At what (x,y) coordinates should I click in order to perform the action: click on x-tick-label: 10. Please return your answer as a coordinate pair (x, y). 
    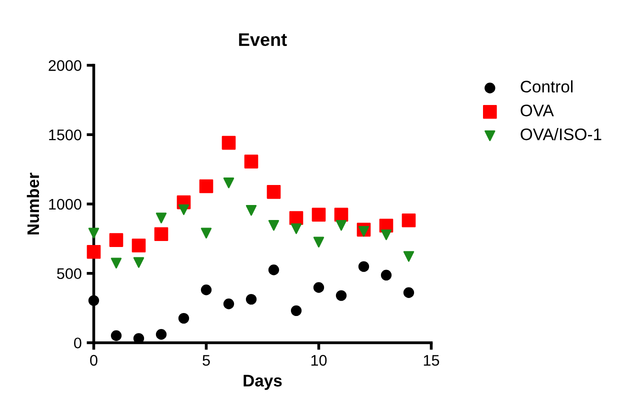
    Looking at the image, I should click on (319, 360).